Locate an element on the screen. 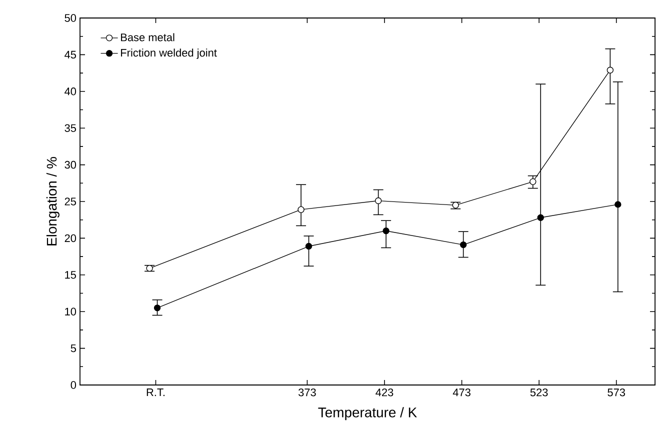 The height and width of the screenshot is (446, 656). y-tick-label: 30 is located at coordinates (70, 164).